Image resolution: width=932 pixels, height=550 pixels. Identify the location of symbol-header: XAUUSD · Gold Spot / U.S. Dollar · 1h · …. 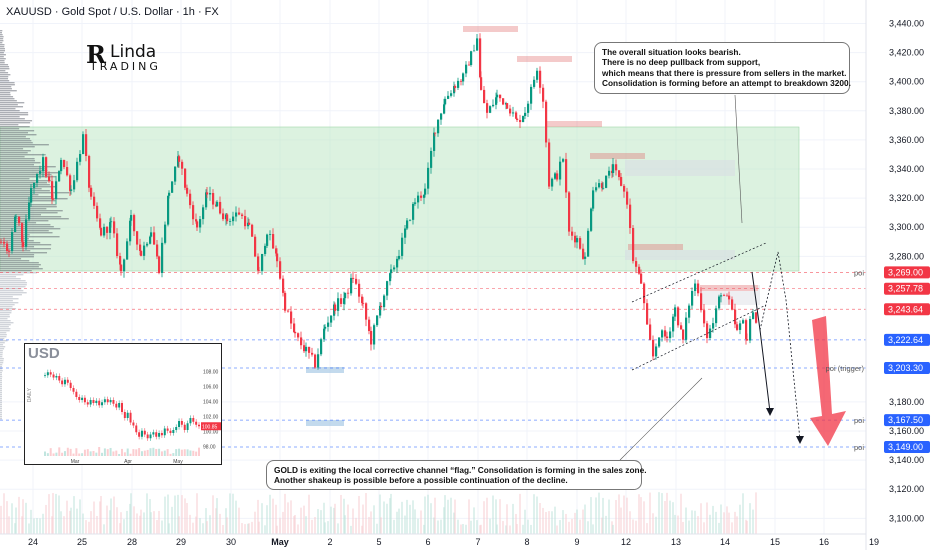
(112, 12).